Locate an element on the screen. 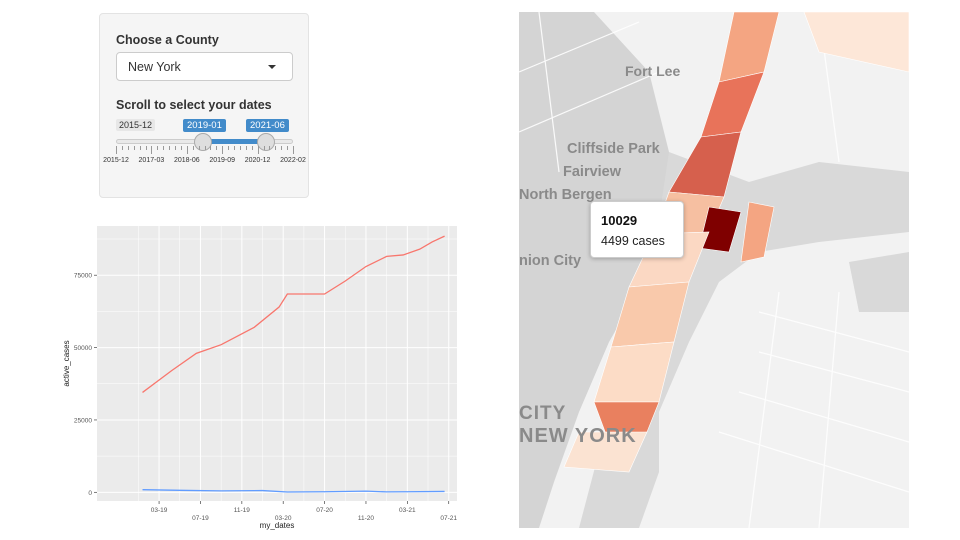  place-label: NEW YORK is located at coordinates (578, 436).